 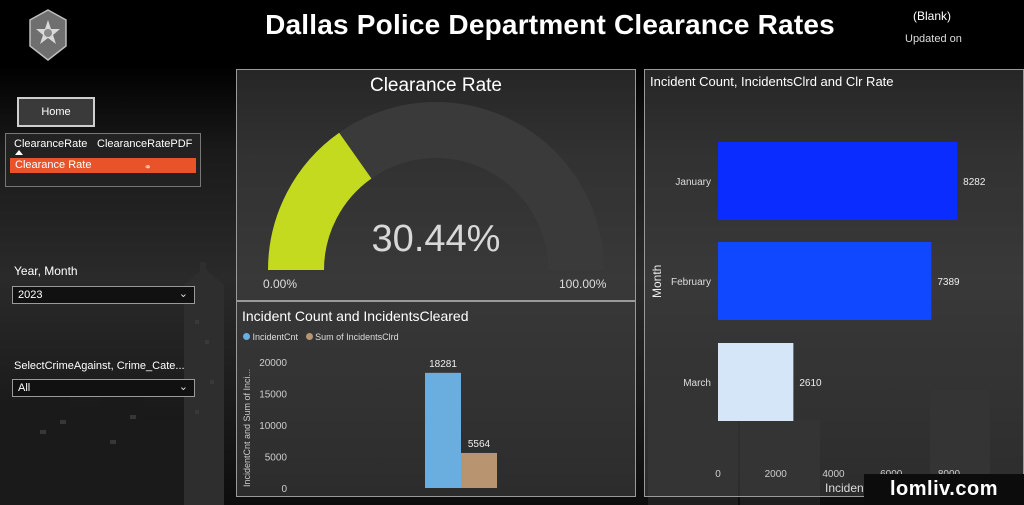 I want to click on year-month-label: Year, Month, so click(x=46, y=271).